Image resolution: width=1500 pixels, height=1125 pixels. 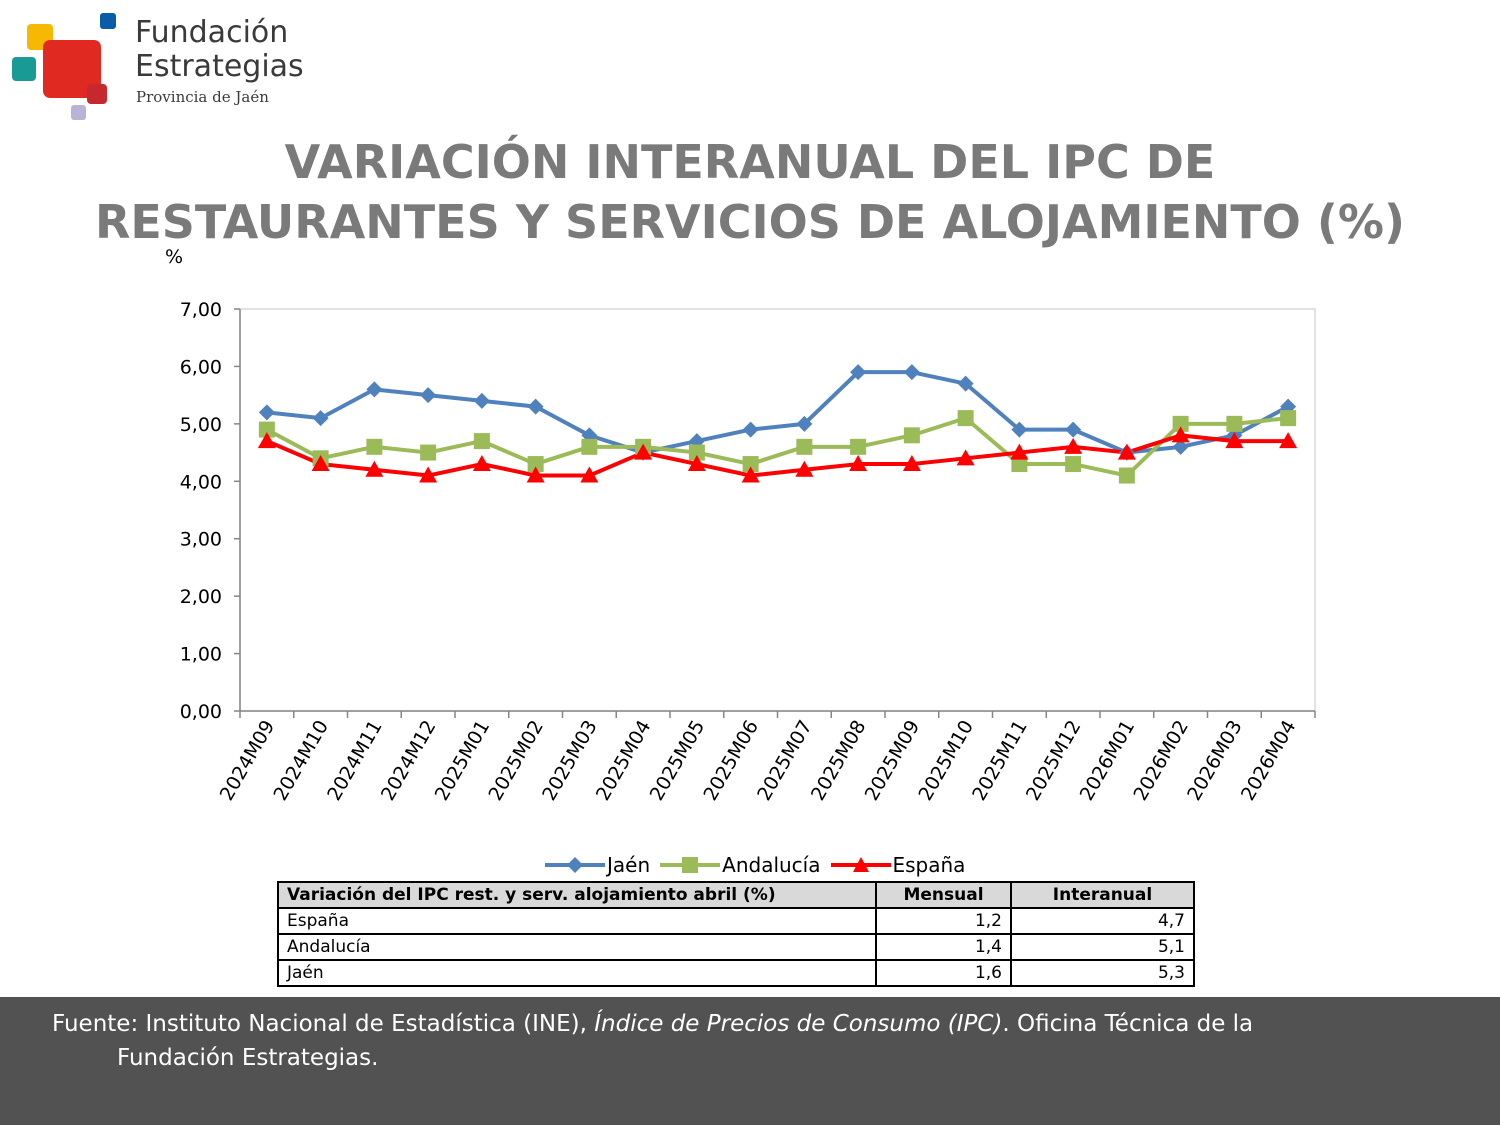 What do you see at coordinates (1269, 761) in the screenshot?
I see `x-tick-label: 2026M04` at bounding box center [1269, 761].